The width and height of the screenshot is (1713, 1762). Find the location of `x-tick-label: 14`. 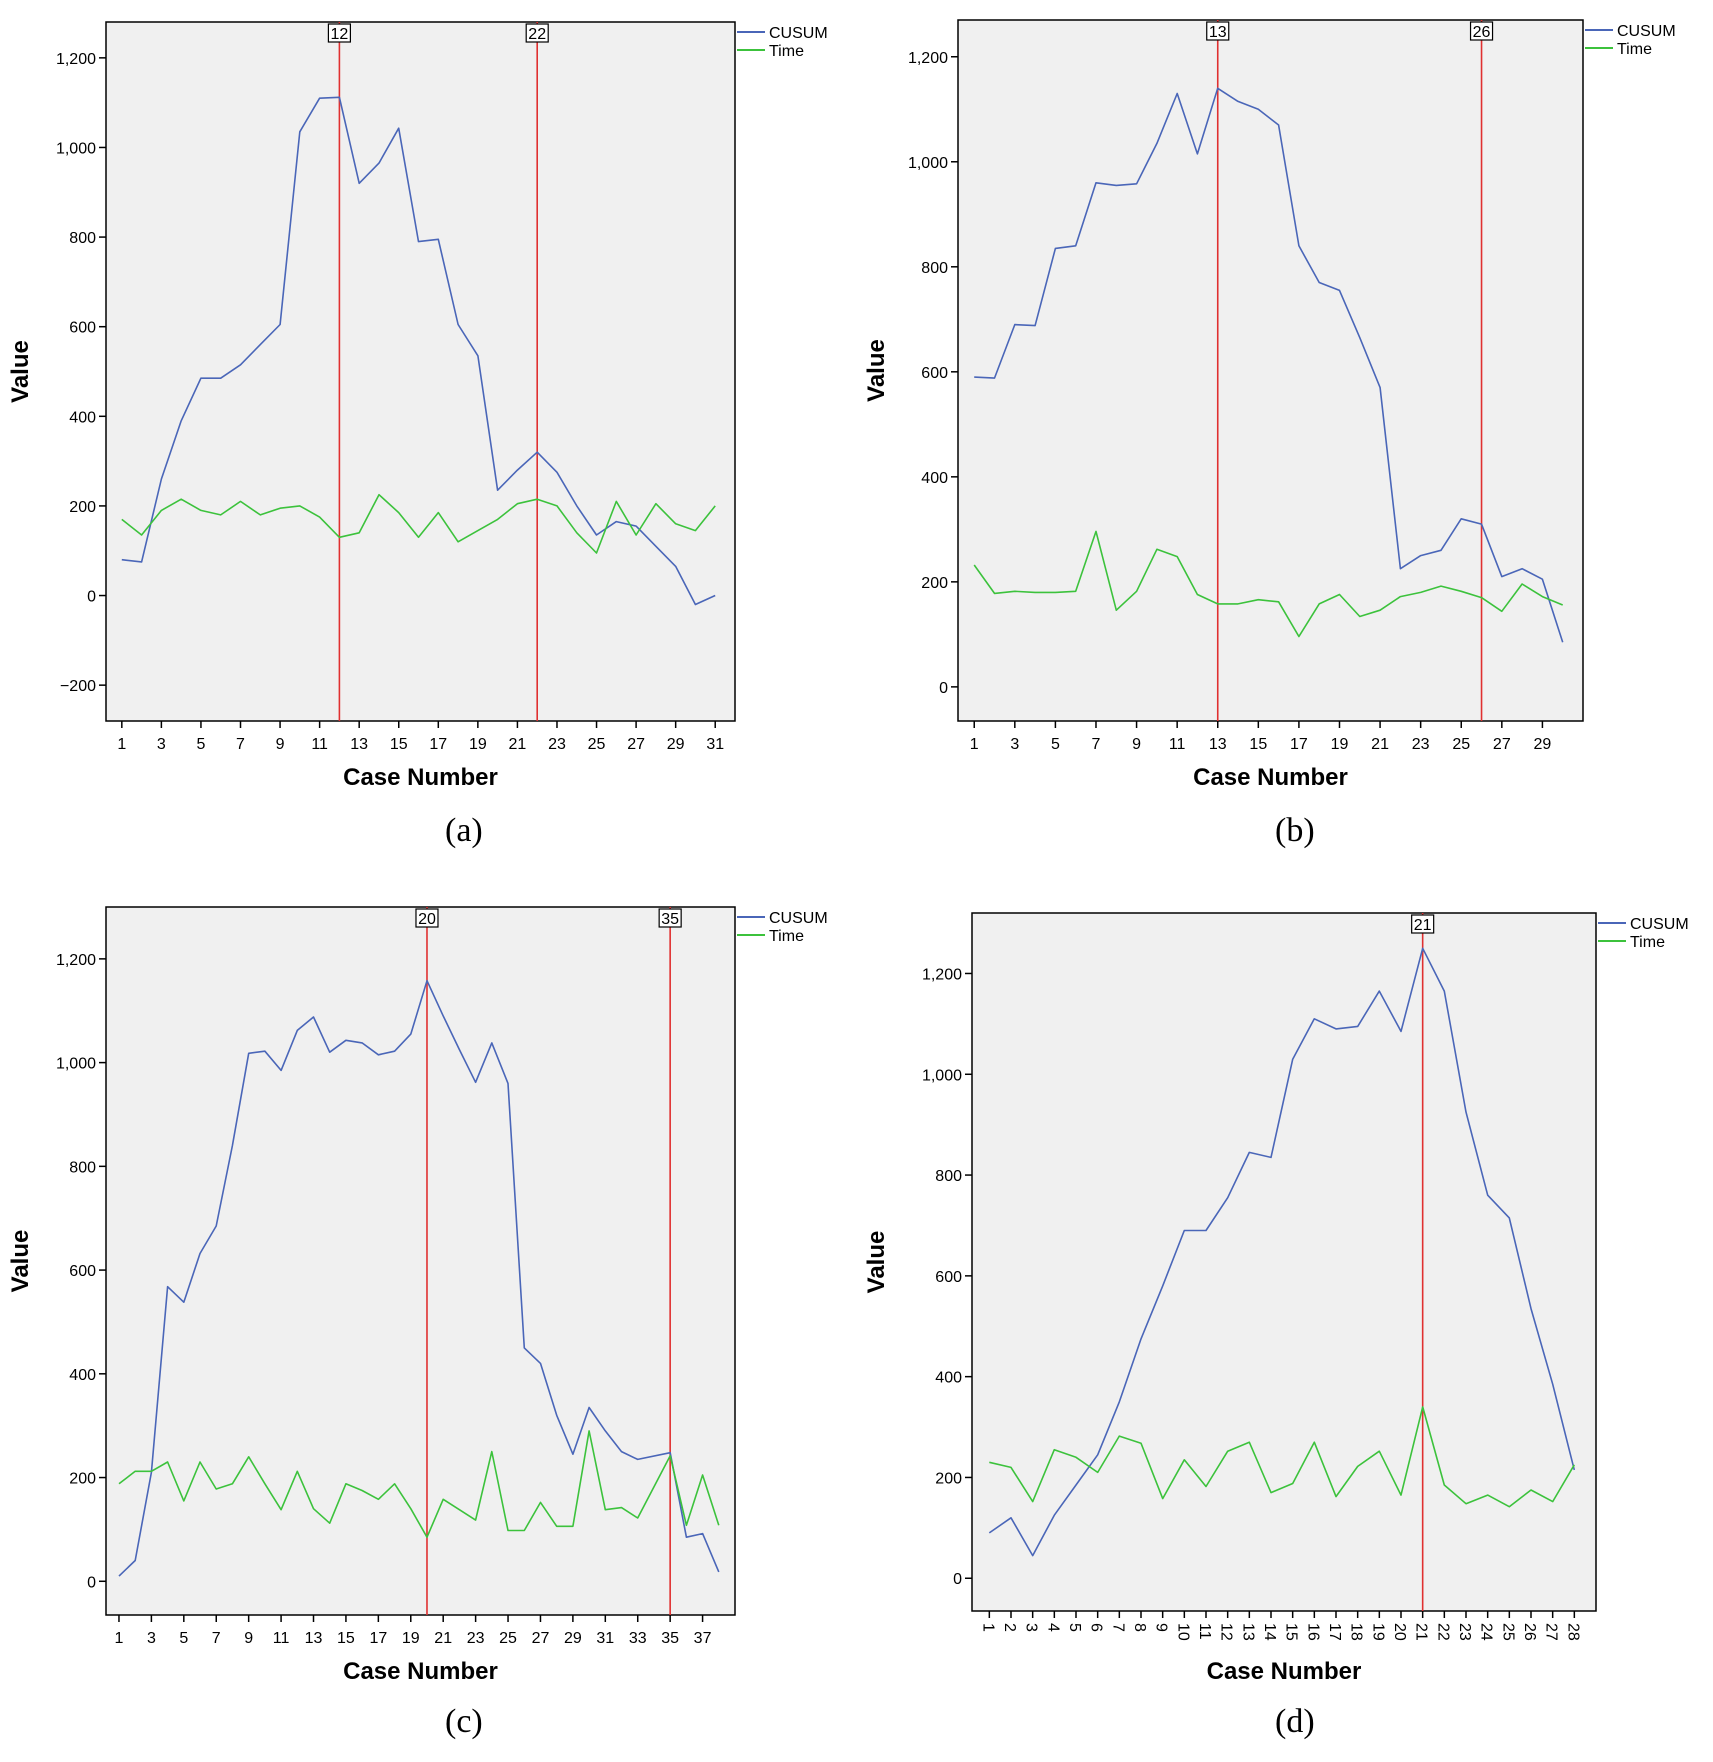

x-tick-label: 14 is located at coordinates (1269, 1632).